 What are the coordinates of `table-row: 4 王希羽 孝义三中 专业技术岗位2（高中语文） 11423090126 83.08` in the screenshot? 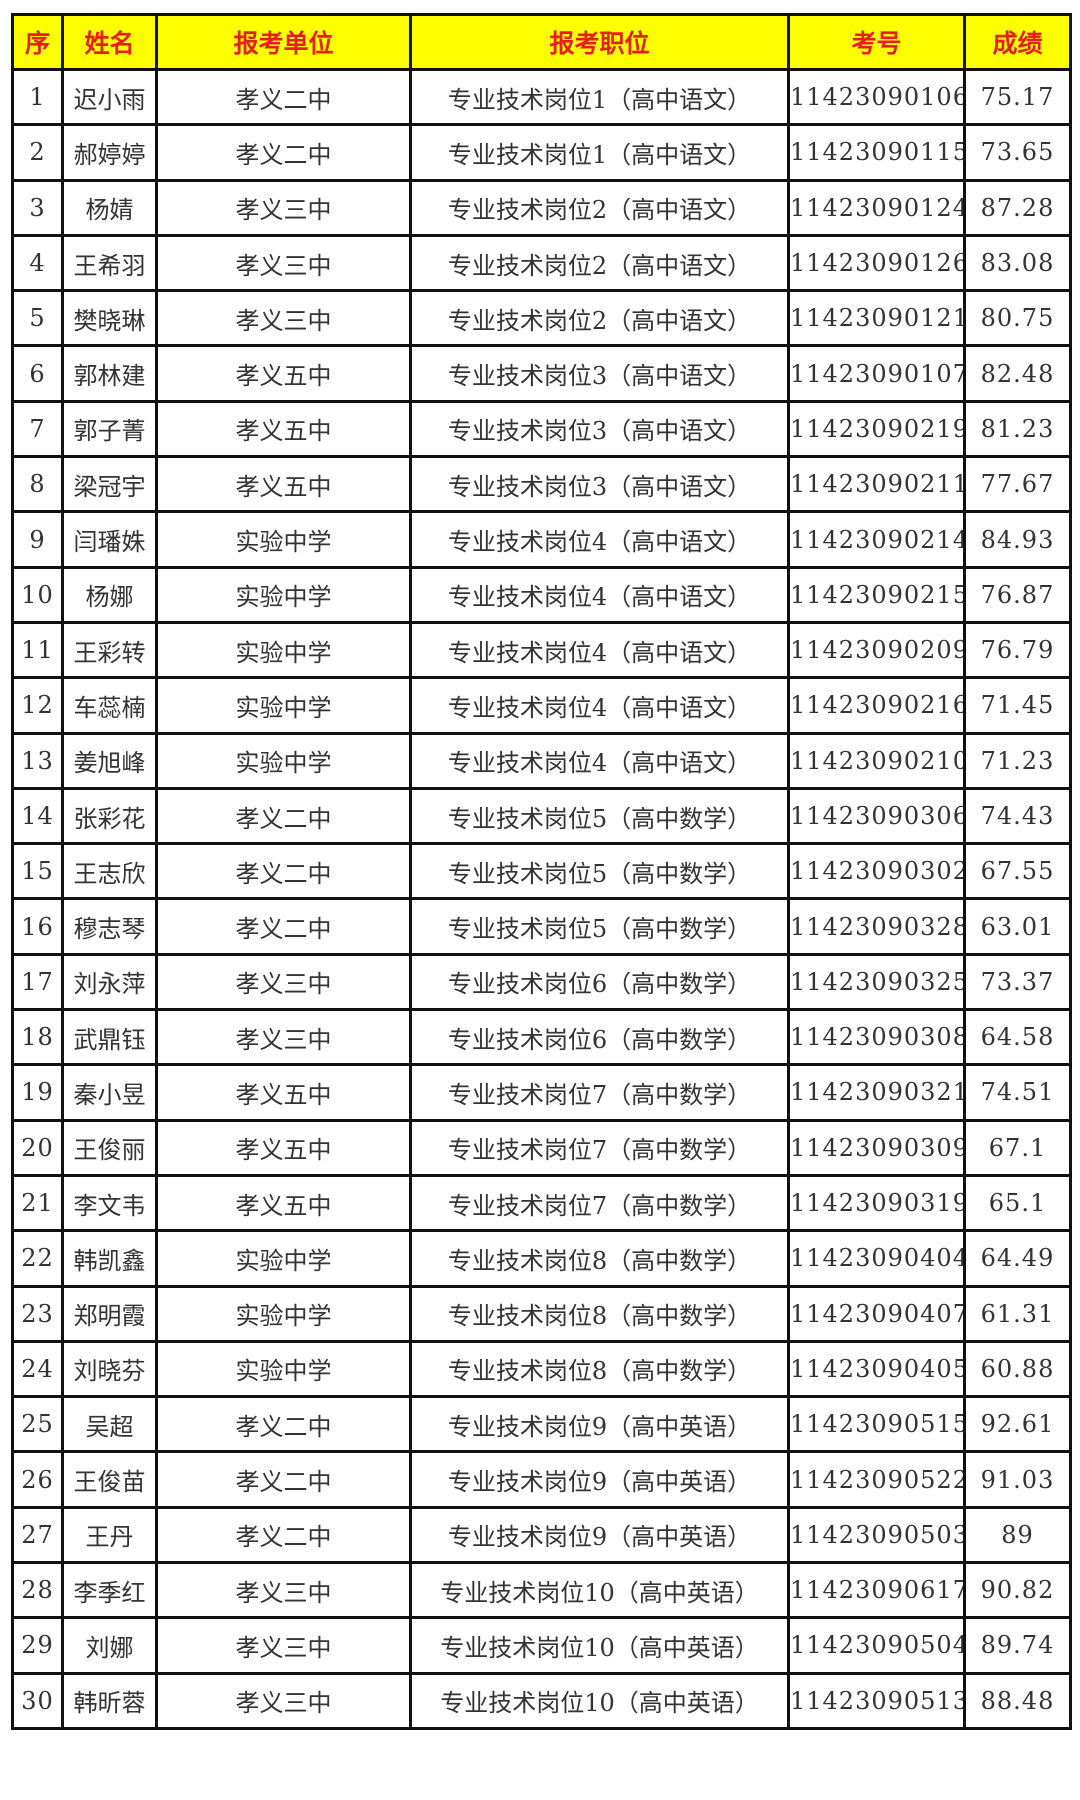 It's located at (541, 263).